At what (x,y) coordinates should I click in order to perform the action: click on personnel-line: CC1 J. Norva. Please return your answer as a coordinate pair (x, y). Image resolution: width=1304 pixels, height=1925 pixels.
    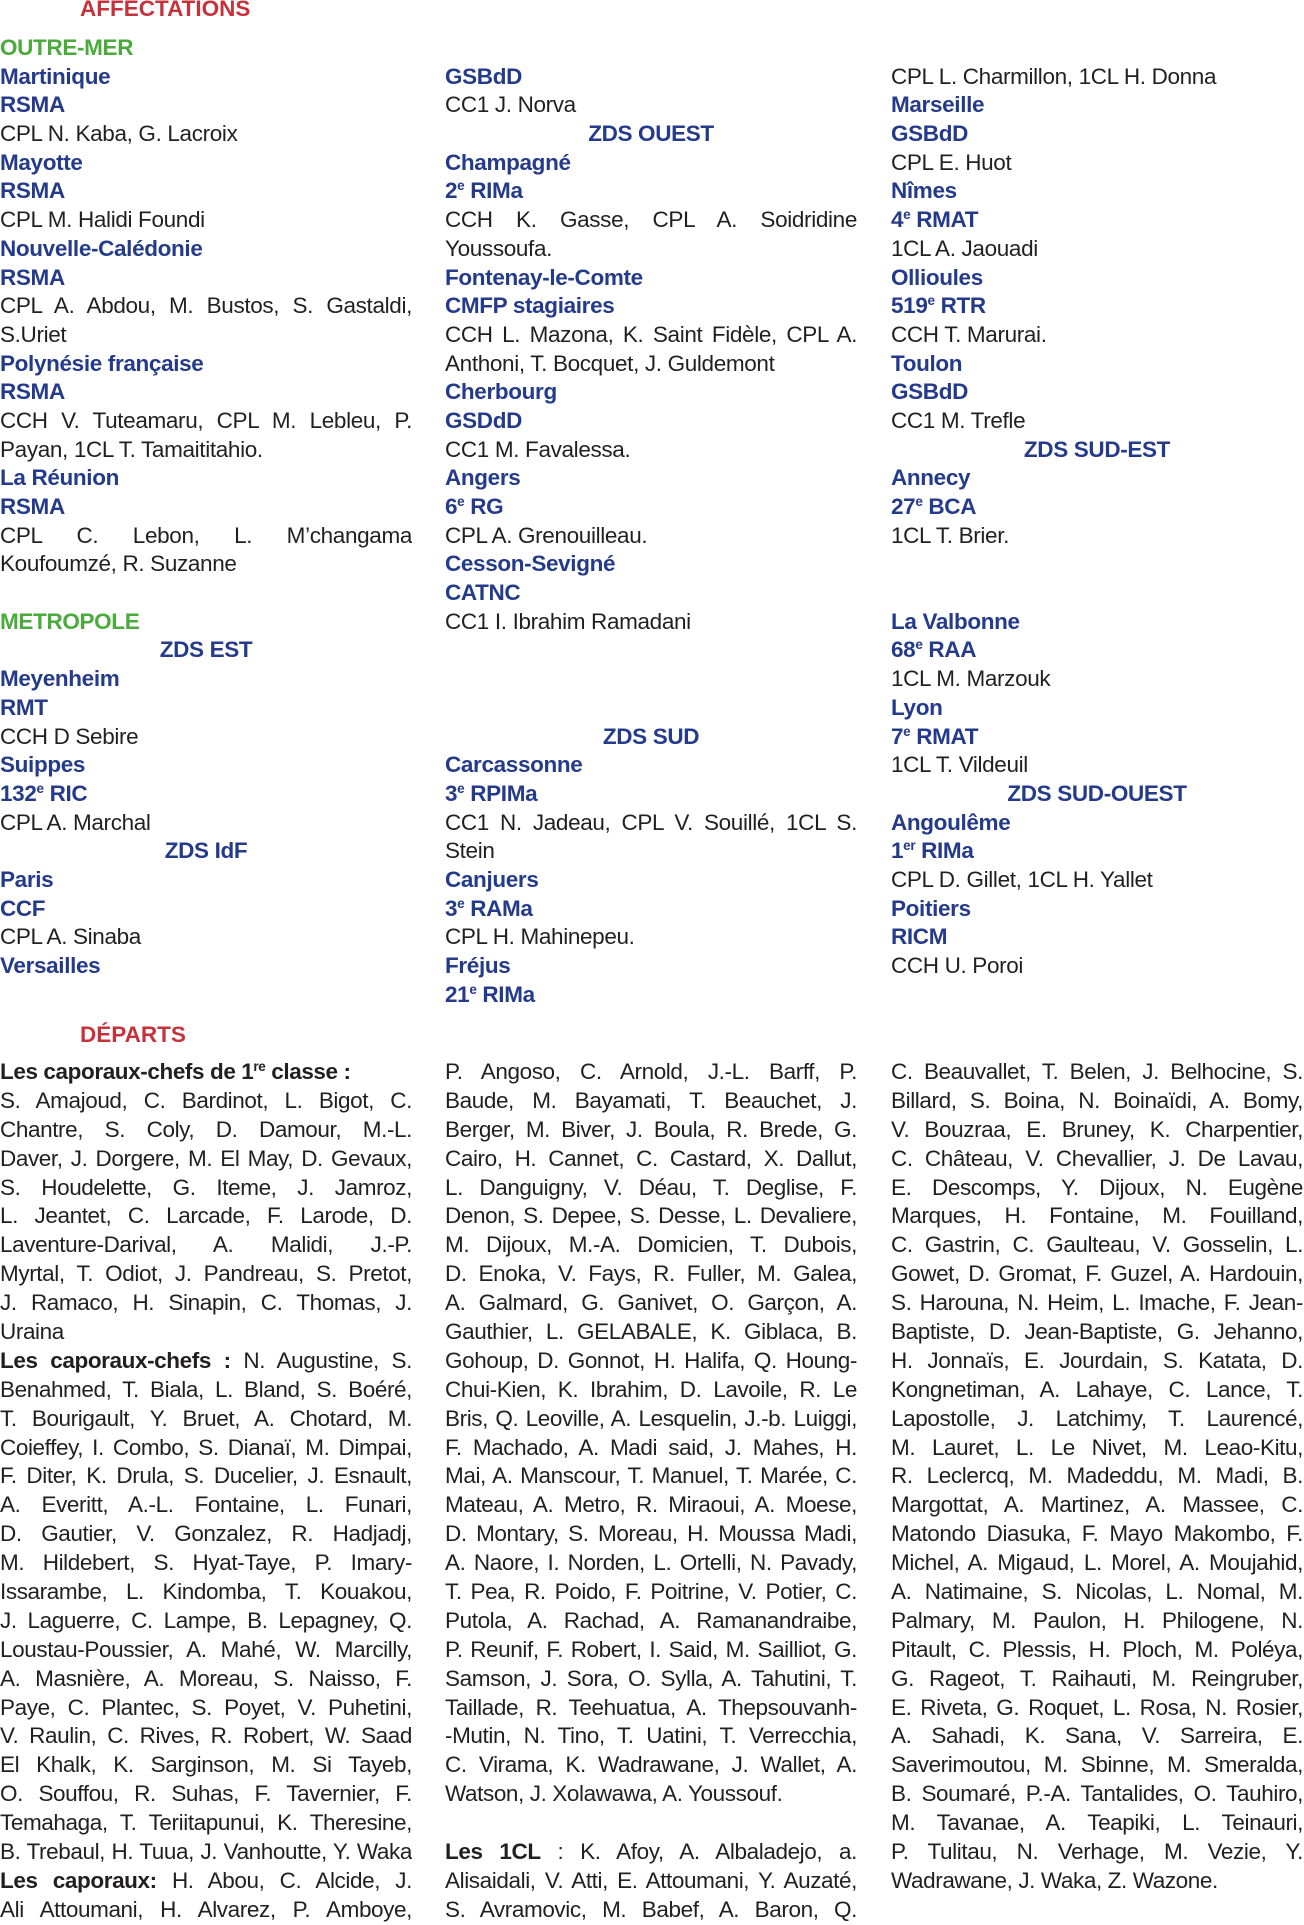
    Looking at the image, I should click on (651, 105).